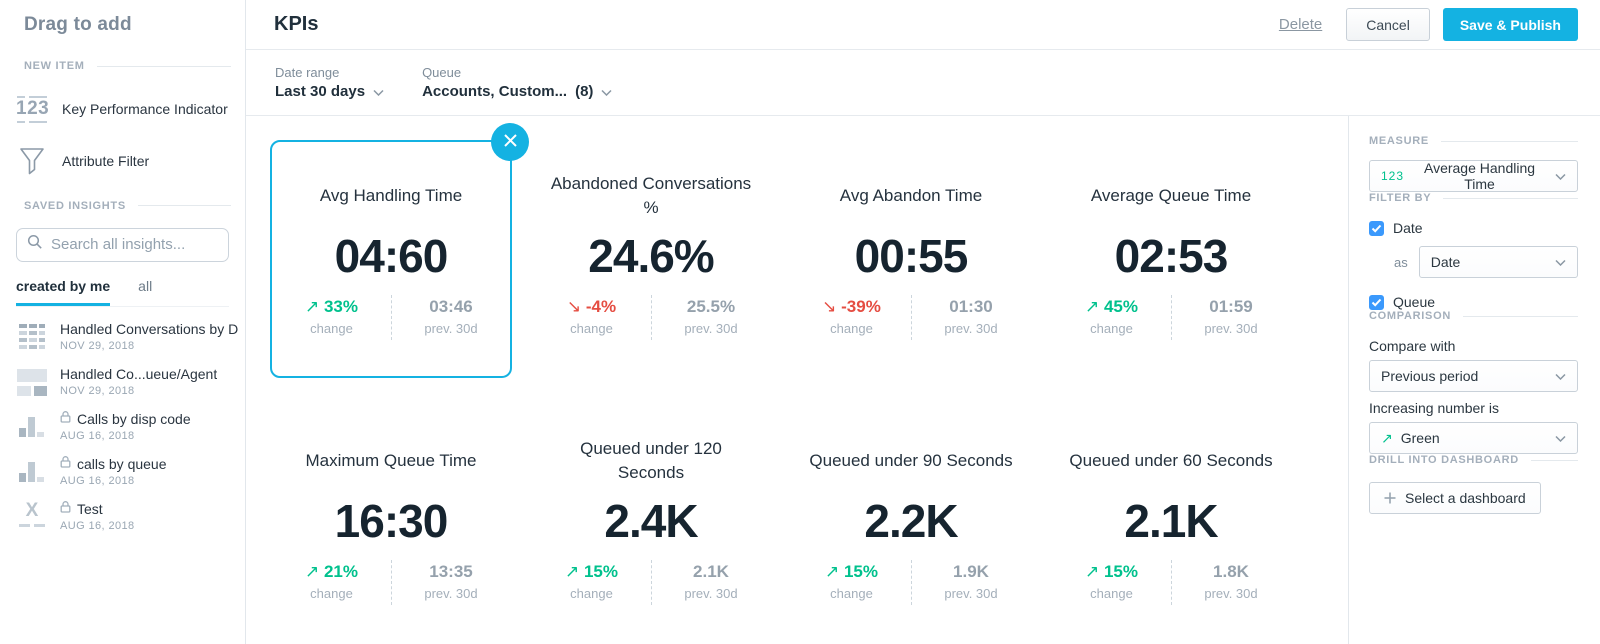 The image size is (1600, 644). Describe the element at coordinates (127, 382) in the screenshot. I see `insight-item: Handled Co...ueue/Agent NOV 29, 2018` at that location.